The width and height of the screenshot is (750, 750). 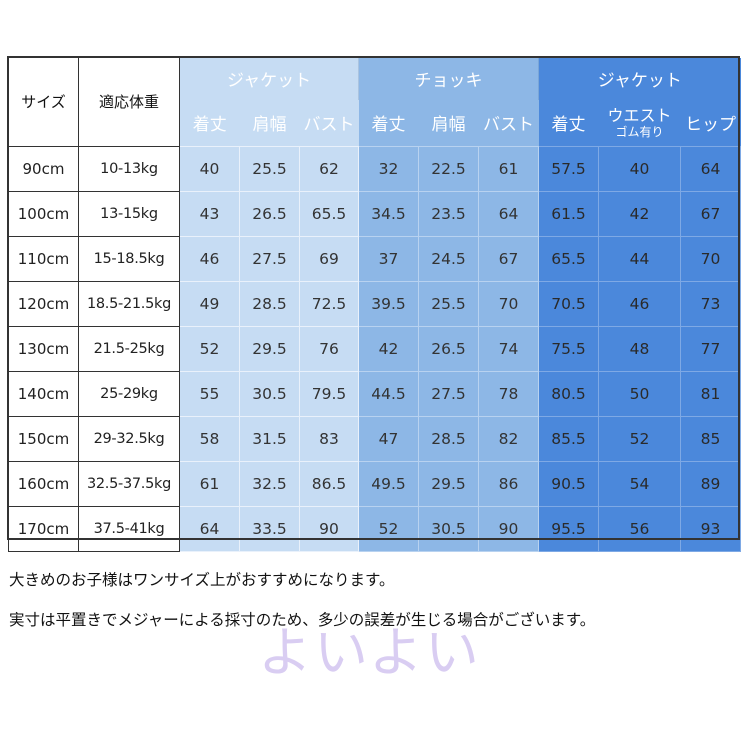 I want to click on group-header-jacket: ジャケット, so click(x=269, y=78).